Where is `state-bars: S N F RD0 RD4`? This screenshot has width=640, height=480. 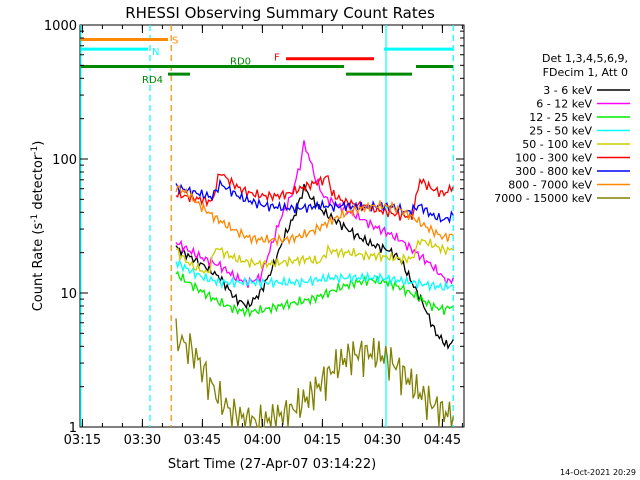 state-bars: S N F RD0 RD4 is located at coordinates (267, 60).